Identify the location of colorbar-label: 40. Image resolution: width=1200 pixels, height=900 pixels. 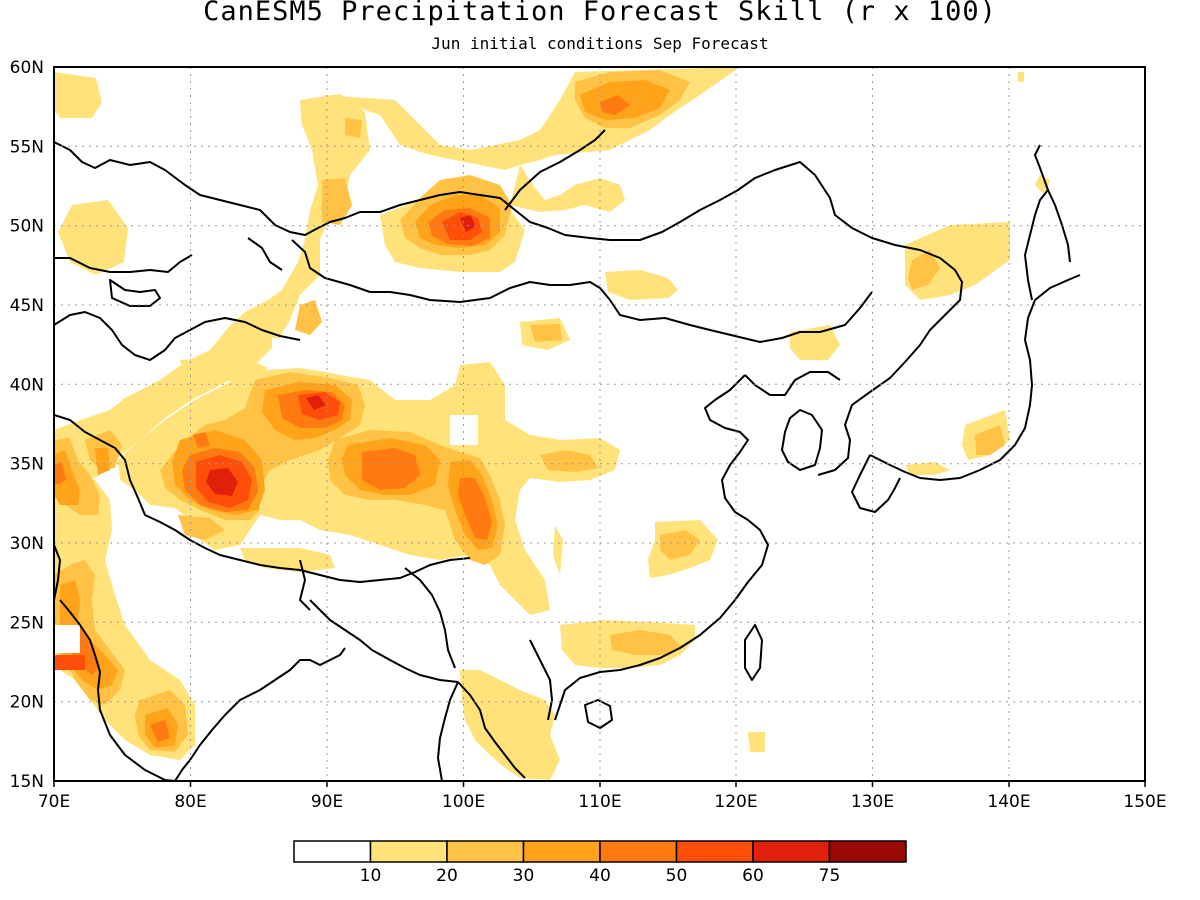
(600, 876).